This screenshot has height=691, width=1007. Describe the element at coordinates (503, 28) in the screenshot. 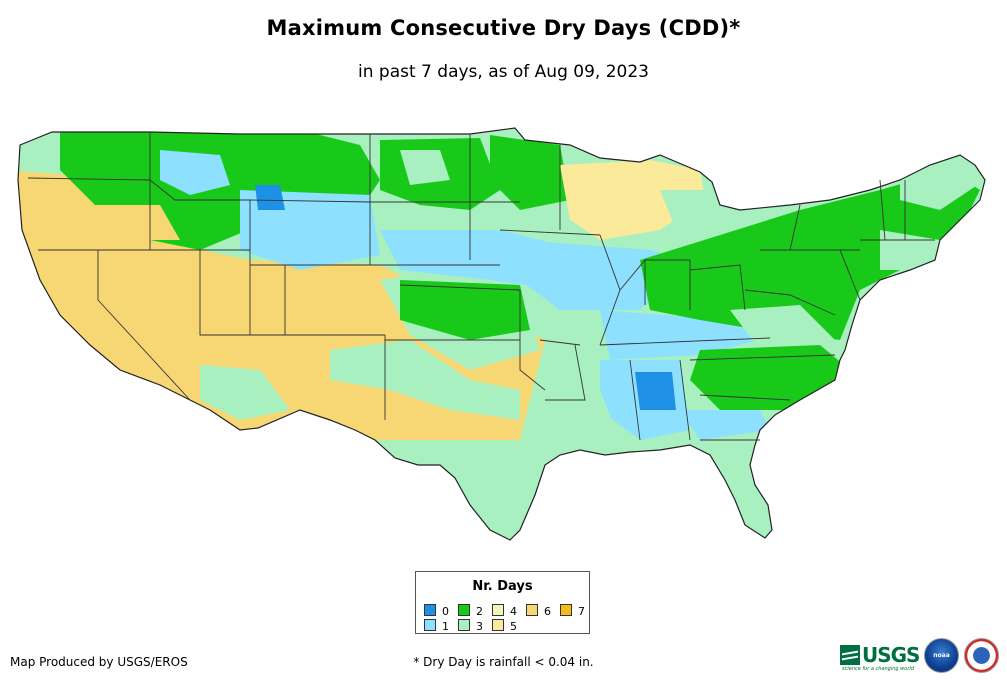

I see `map-title: Maximum Consecutive Dry Days (CDD)*` at that location.